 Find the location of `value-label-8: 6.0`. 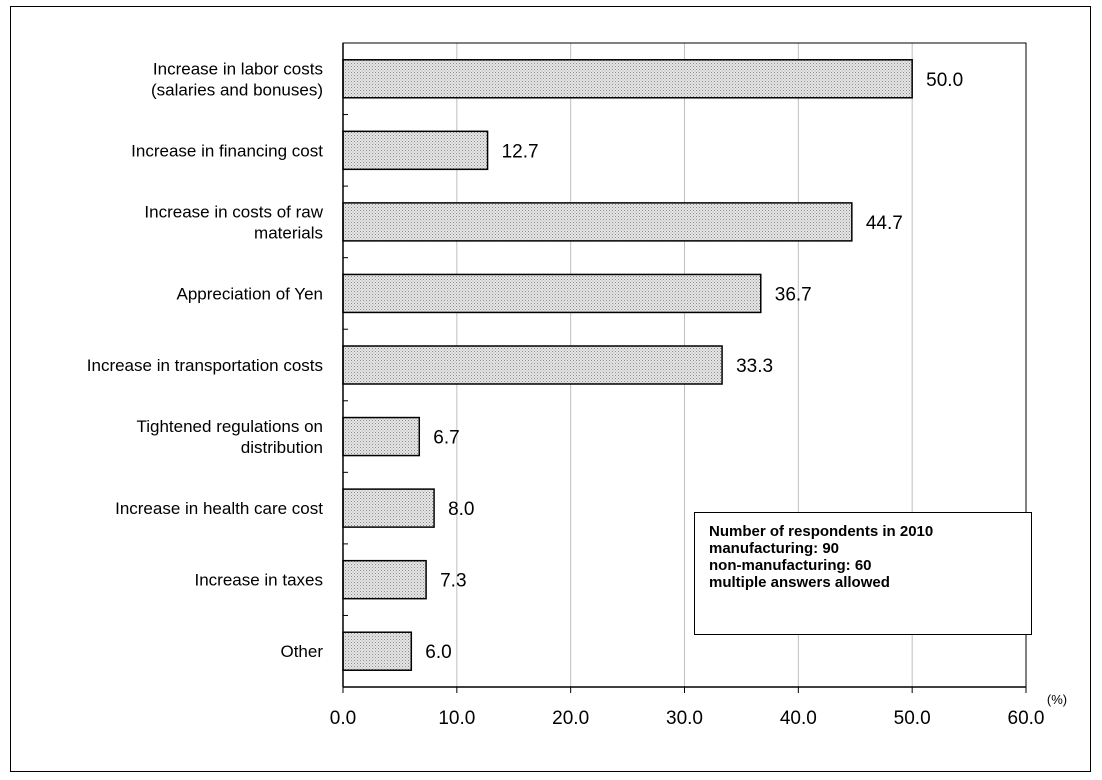

value-label-8: 6.0 is located at coordinates (438, 652).